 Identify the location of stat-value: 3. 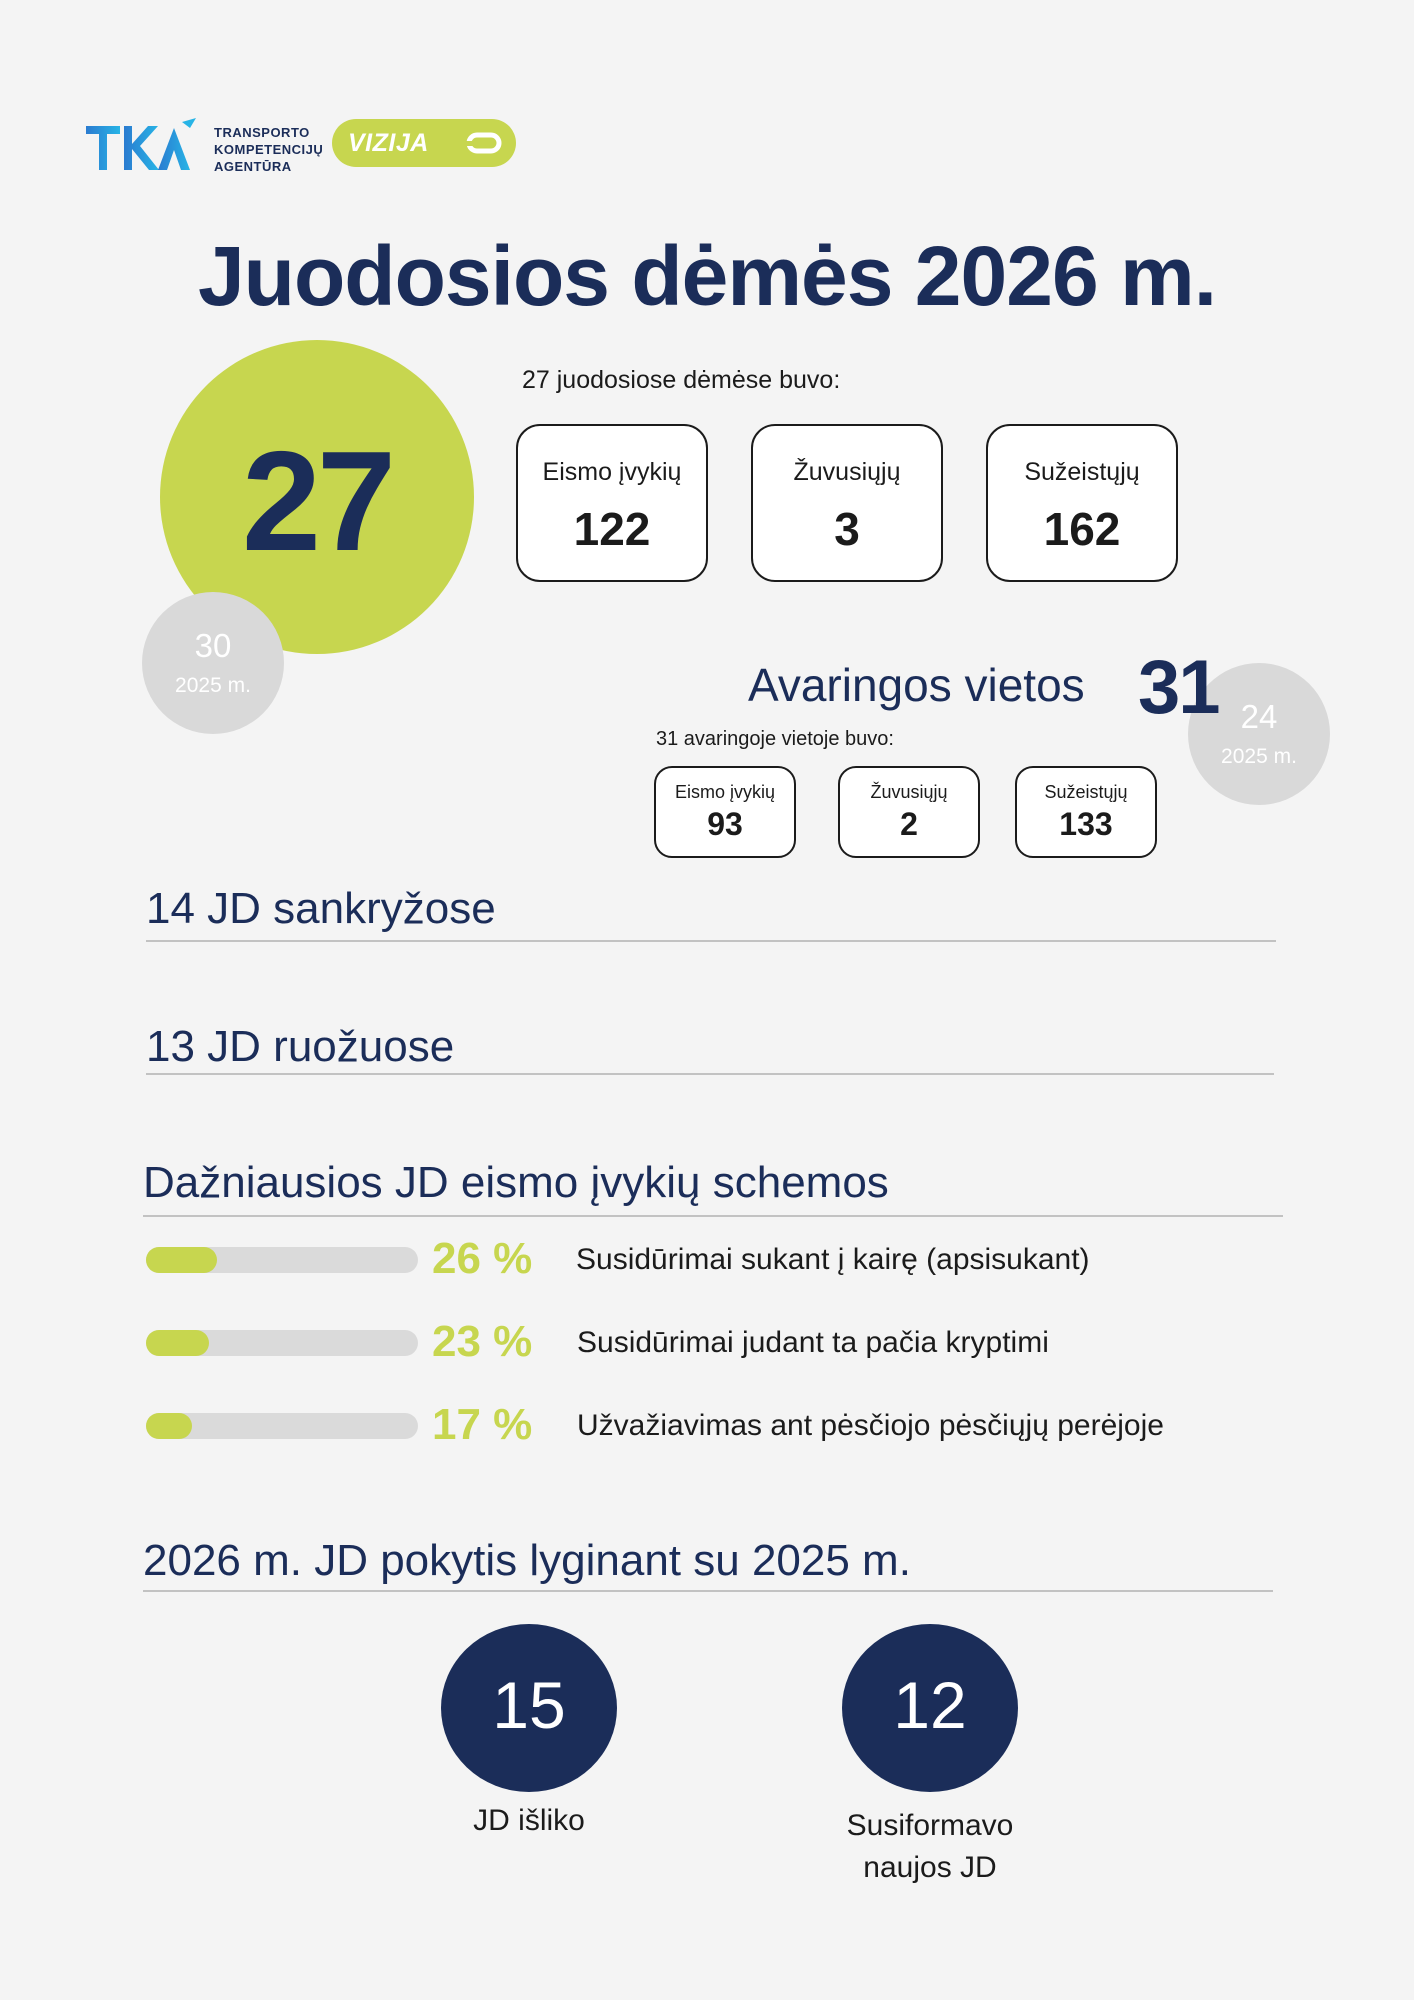
(847, 529).